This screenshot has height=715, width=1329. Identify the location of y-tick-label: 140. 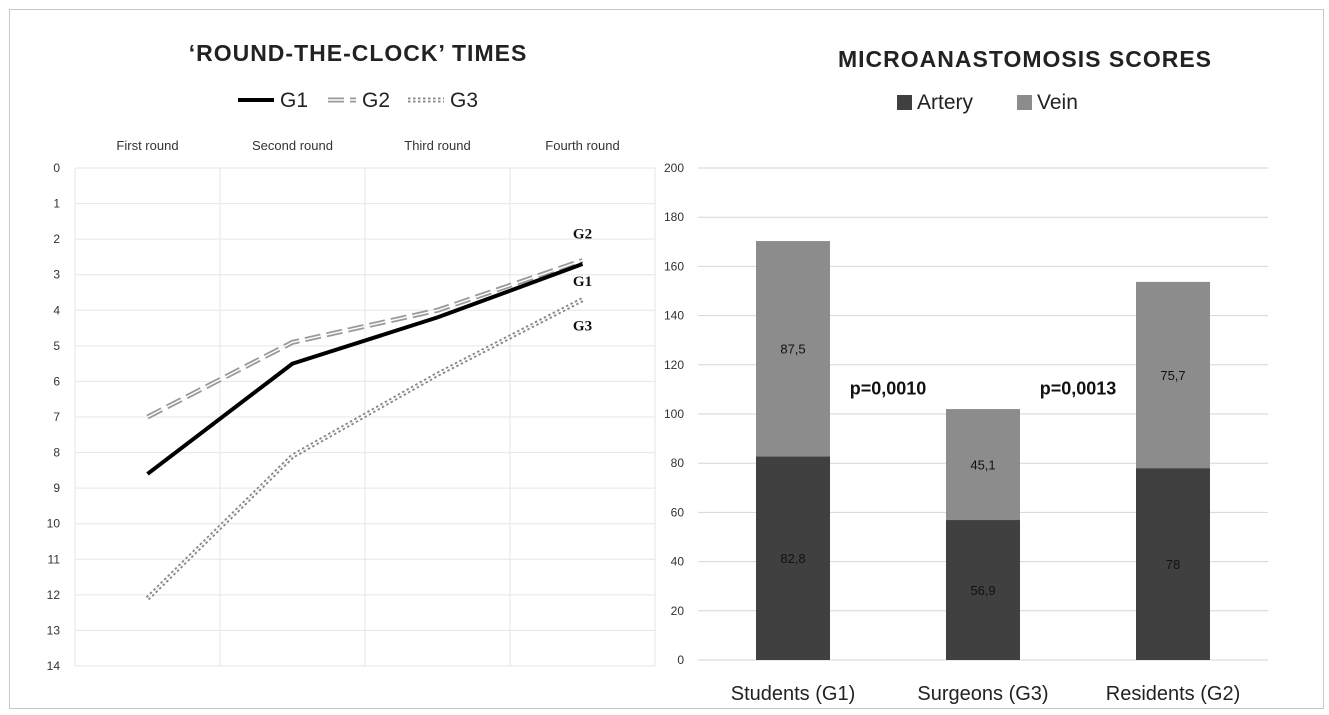
(674, 316).